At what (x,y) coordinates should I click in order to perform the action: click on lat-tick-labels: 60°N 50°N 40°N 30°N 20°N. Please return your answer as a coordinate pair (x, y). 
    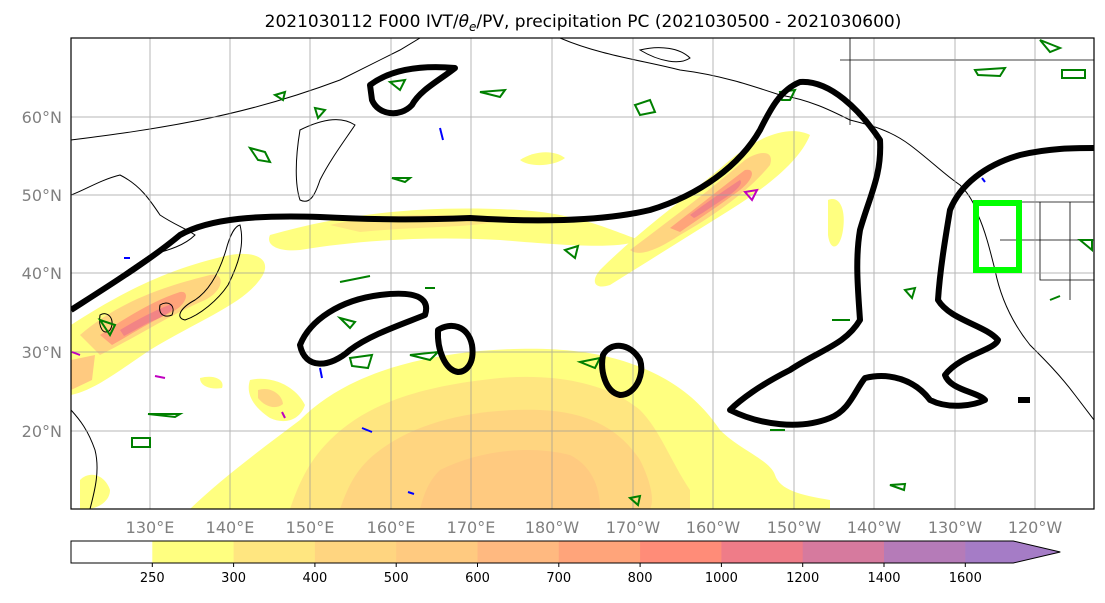
    Looking at the image, I should click on (42, 274).